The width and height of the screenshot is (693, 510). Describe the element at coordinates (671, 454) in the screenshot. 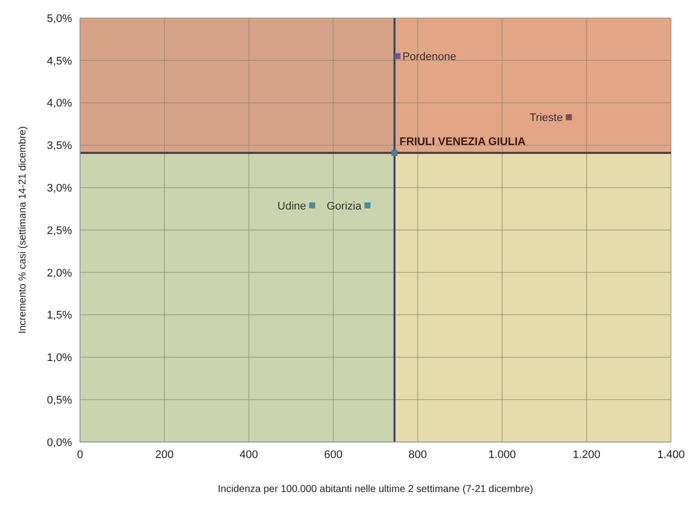

I see `x-tick-label: 1.400` at that location.